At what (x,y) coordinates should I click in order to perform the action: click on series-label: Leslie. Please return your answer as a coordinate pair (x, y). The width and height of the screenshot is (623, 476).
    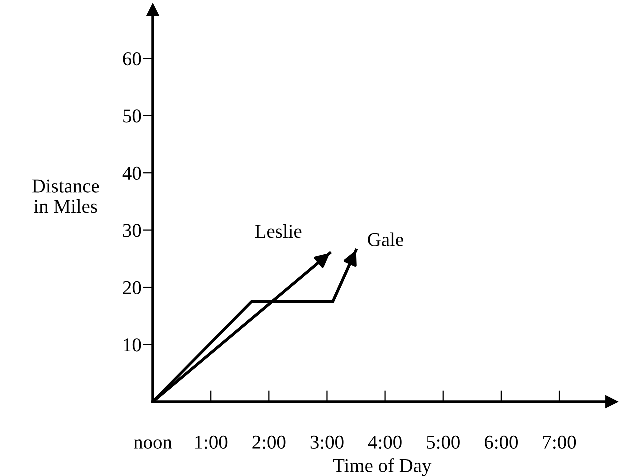
    Looking at the image, I should click on (278, 231).